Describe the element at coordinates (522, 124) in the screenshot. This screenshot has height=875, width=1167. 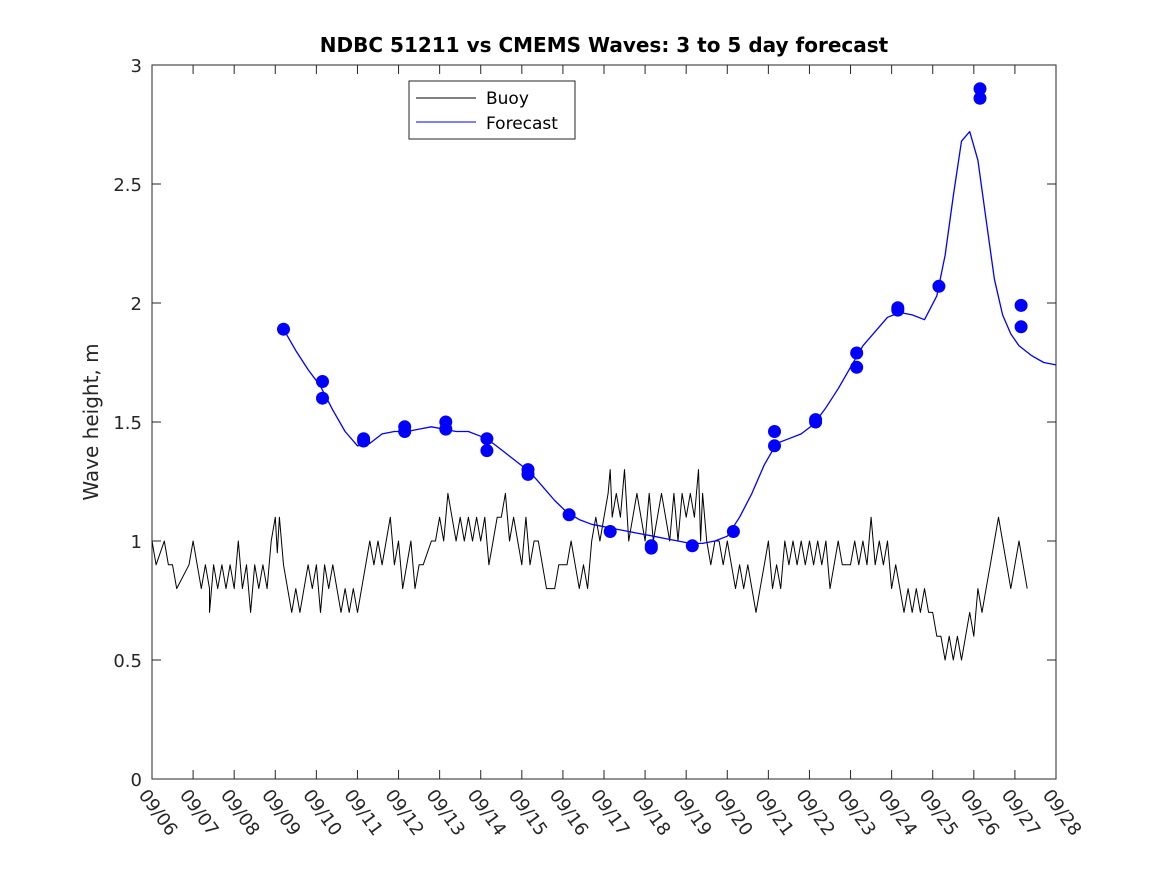
I see `legend-label-forecast: Forecast` at that location.